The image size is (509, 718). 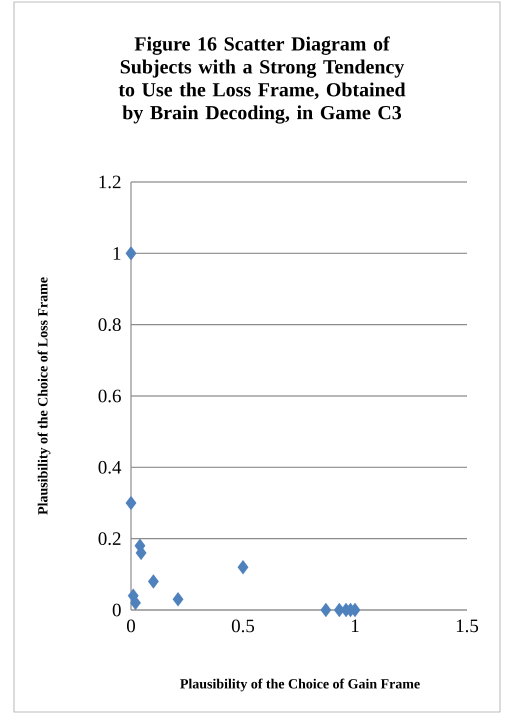 What do you see at coordinates (262, 80) in the screenshot?
I see `chart-title: Figure 16 Scatter Diagram of Subjects with a Strong Tendency to Use the Loss Frame, Obtained by Brain Decoding, in Game C3` at bounding box center [262, 80].